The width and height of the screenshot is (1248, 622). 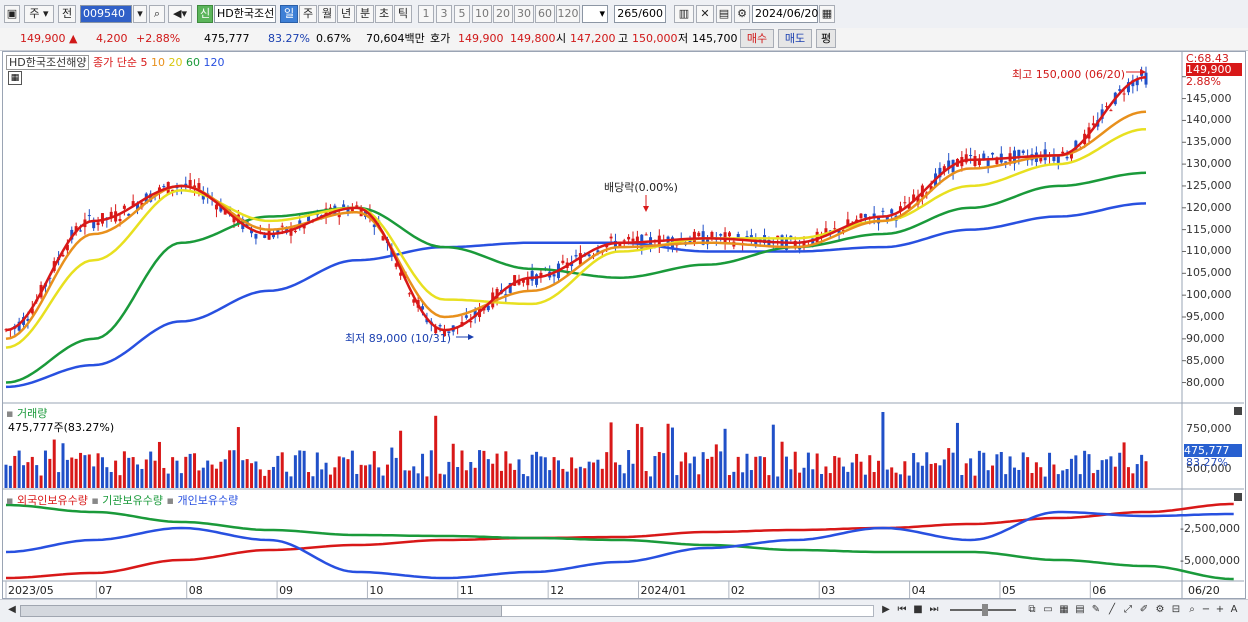 What do you see at coordinates (1160, 609) in the screenshot?
I see `settings-small-icon: ⚙` at bounding box center [1160, 609].